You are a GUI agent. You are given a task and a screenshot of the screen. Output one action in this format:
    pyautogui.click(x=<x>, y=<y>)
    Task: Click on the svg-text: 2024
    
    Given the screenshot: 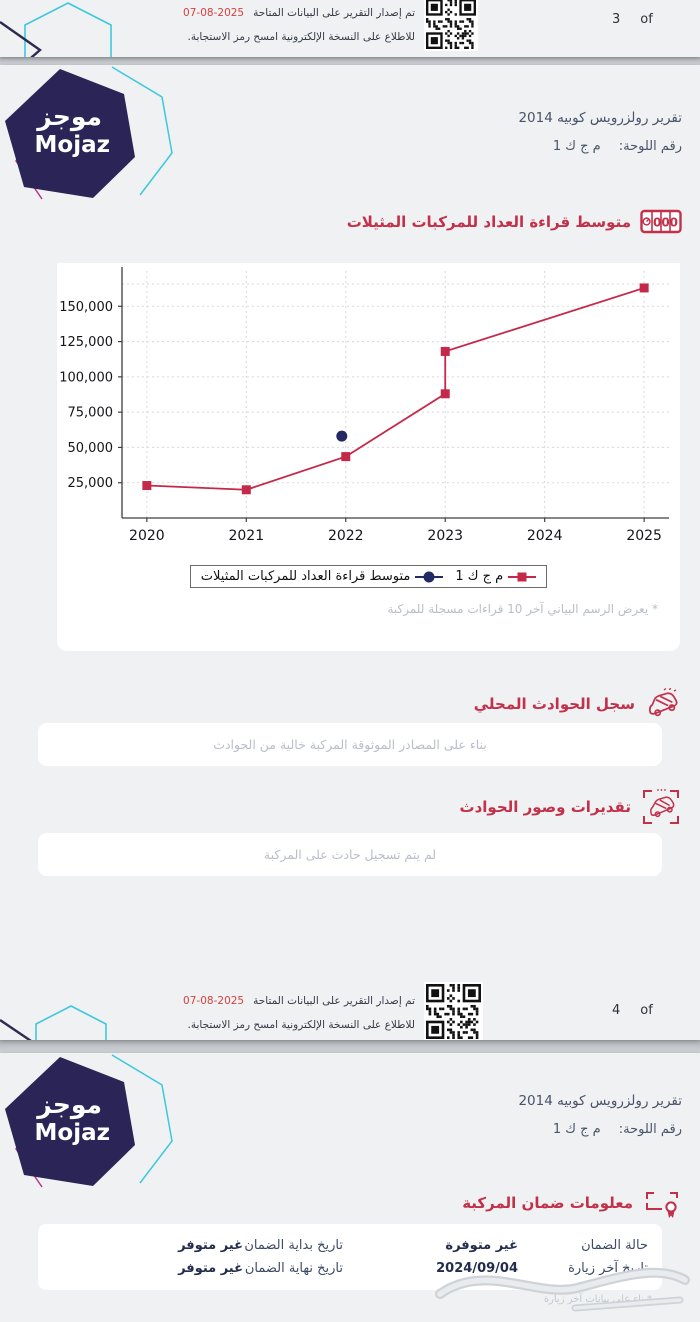 What is the action you would take?
    pyautogui.click(x=545, y=536)
    